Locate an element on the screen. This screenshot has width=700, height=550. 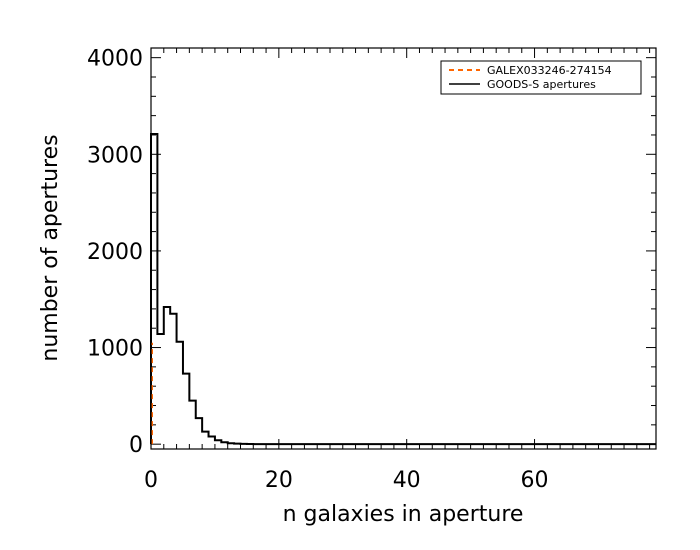
legend: GALEX033246-274154 GOODS-S apertures is located at coordinates (541, 77).